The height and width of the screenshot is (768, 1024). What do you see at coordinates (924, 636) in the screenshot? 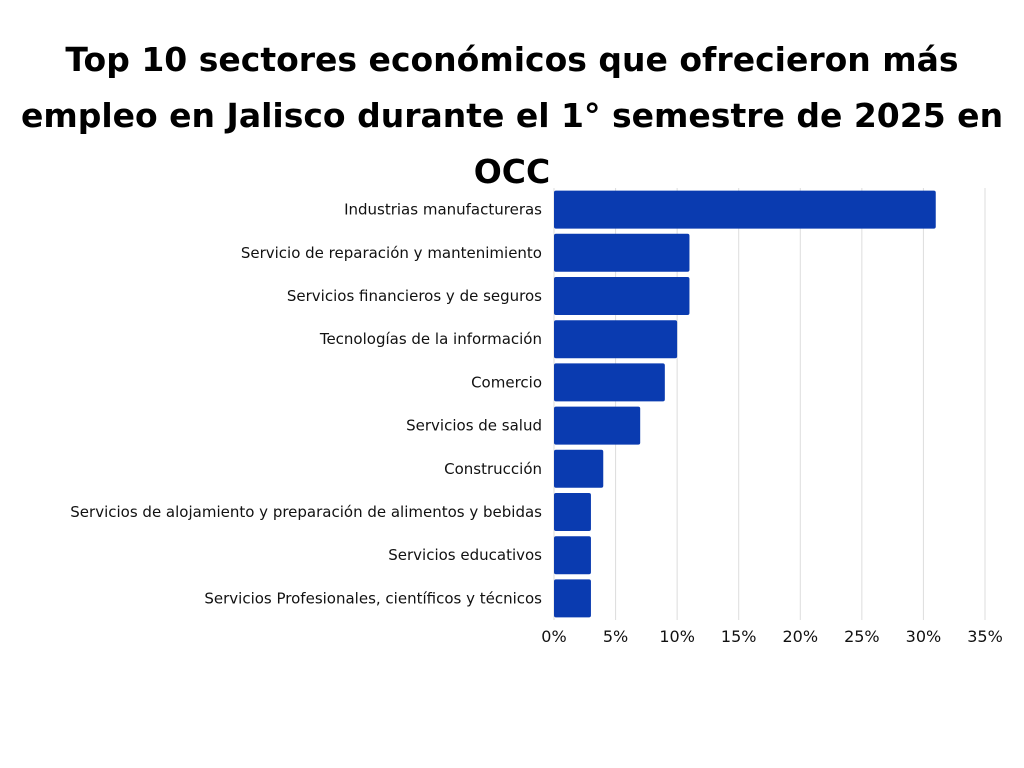
I see `x-tick-label: 30%` at bounding box center [924, 636].